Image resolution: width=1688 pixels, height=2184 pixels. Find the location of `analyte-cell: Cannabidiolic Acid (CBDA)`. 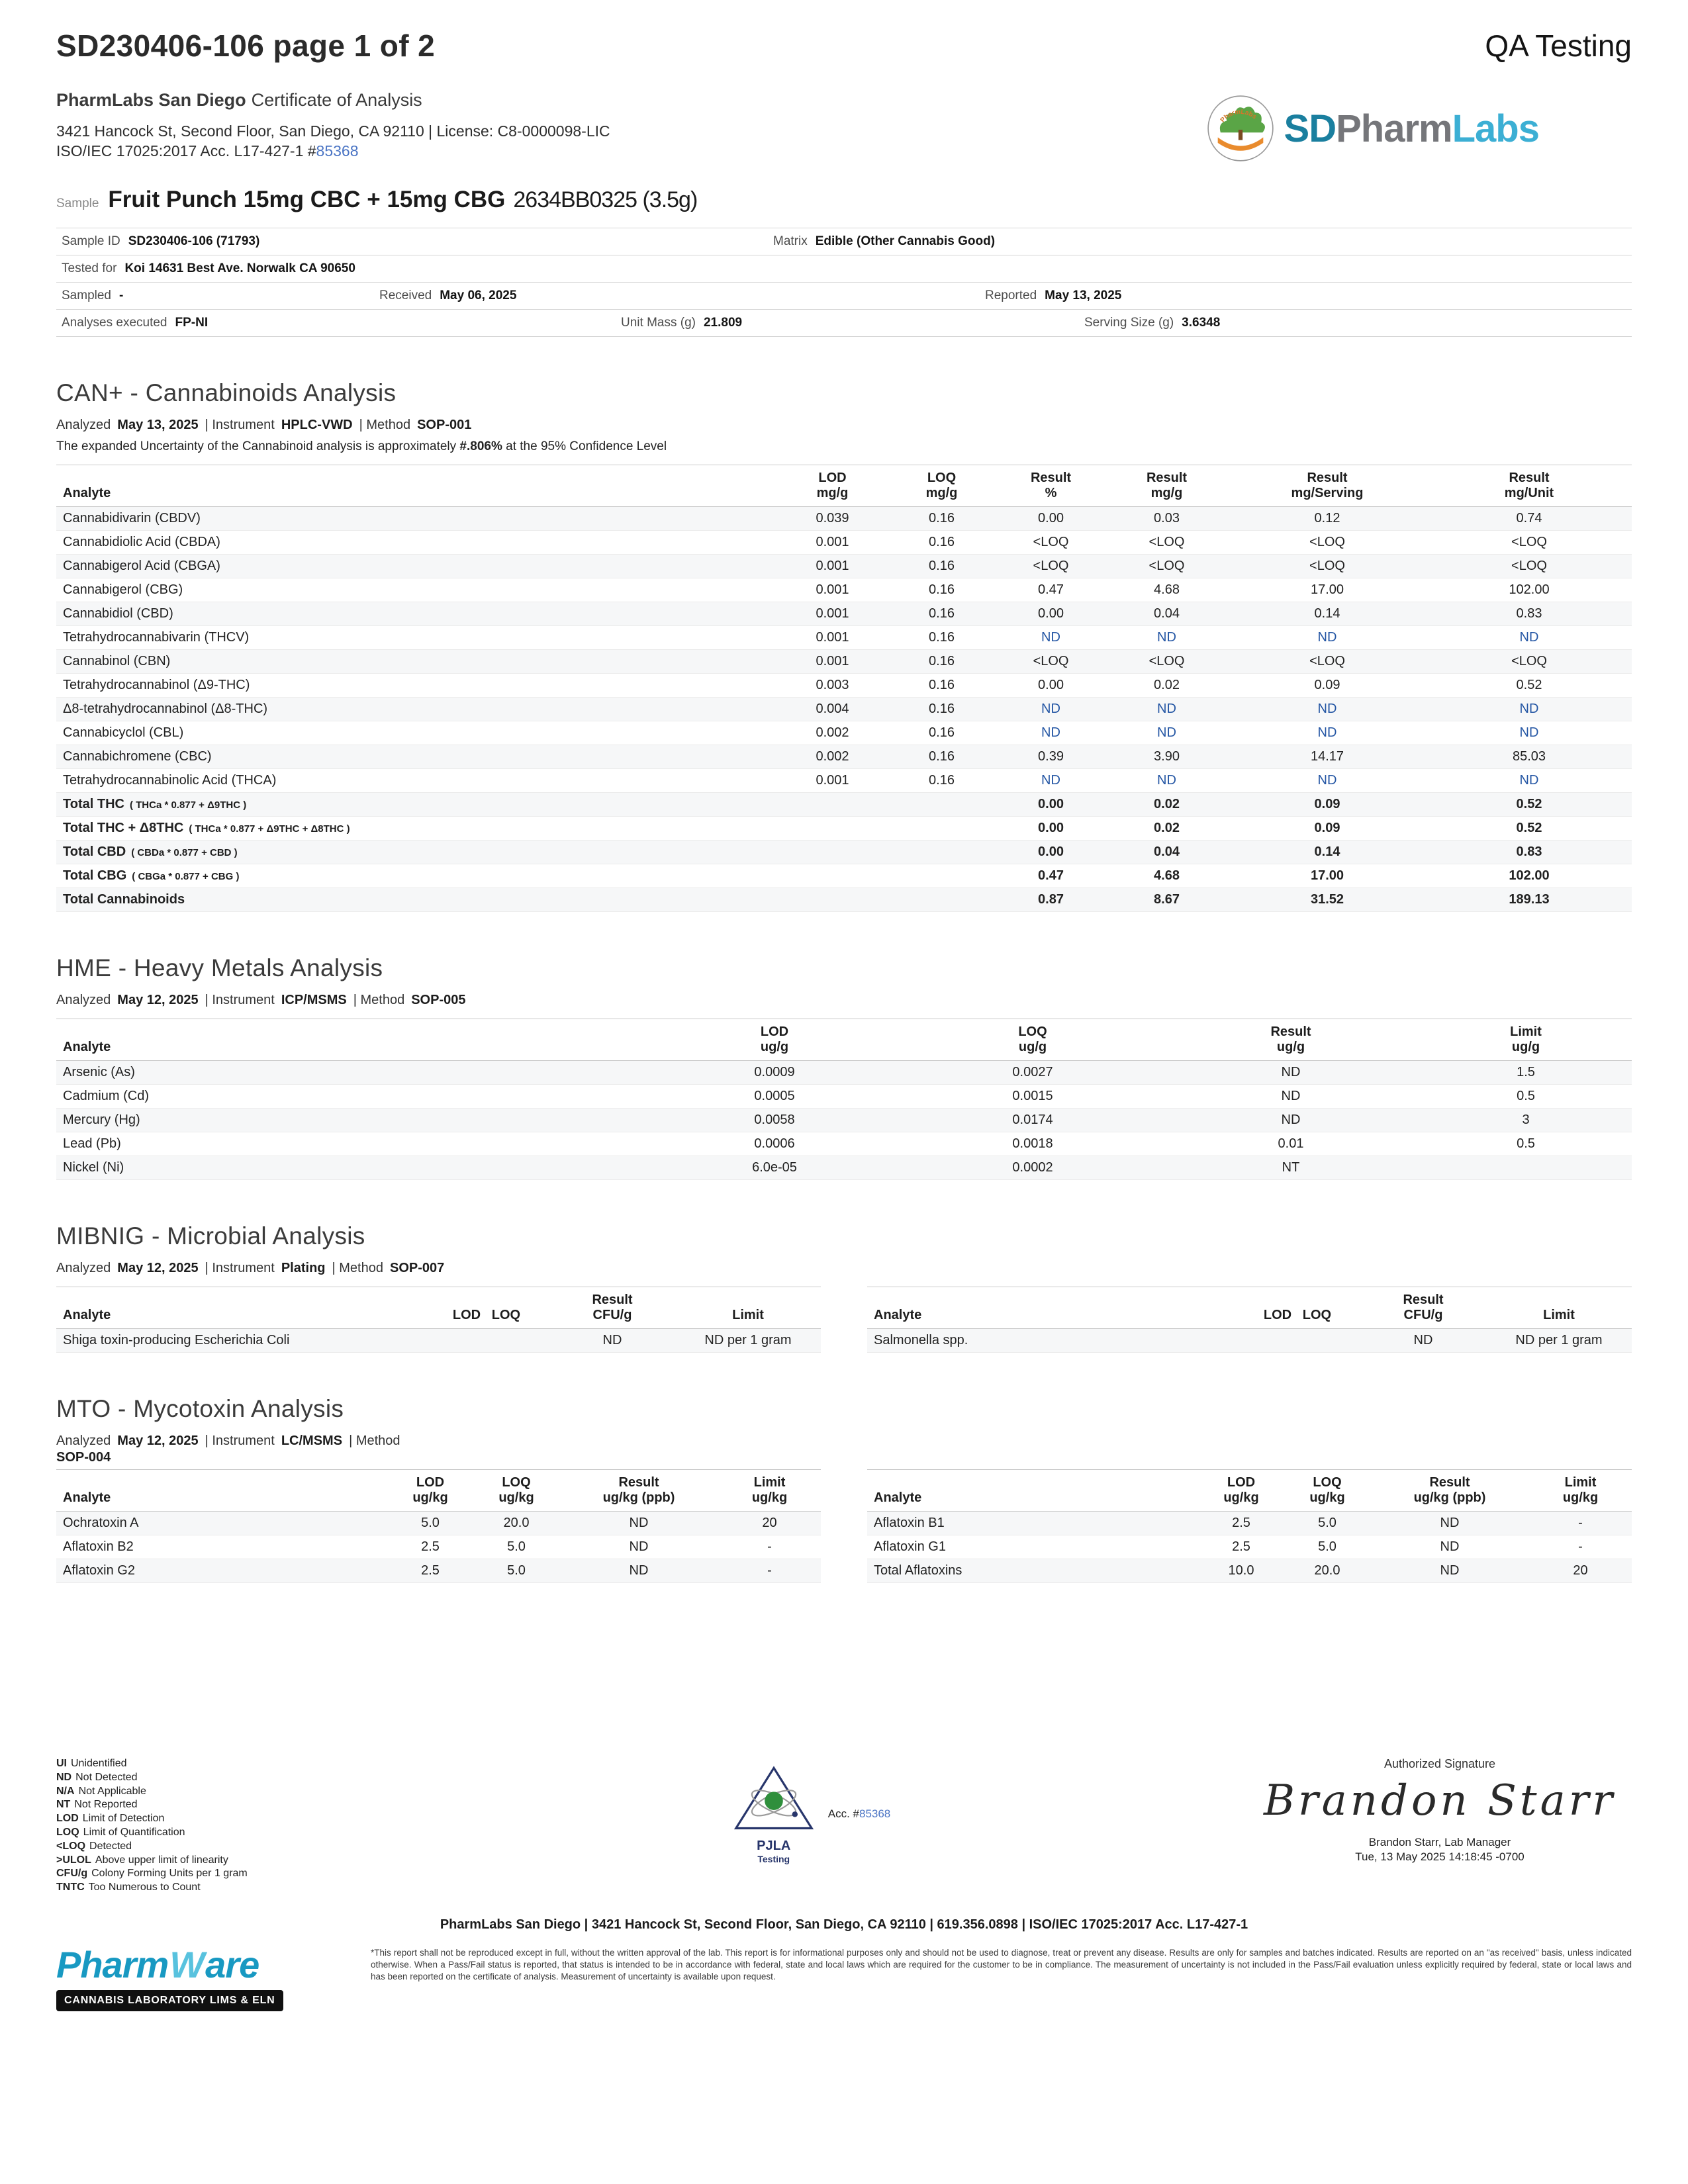

analyte-cell: Cannabidiolic Acid (CBDA) is located at coordinates (417, 543).